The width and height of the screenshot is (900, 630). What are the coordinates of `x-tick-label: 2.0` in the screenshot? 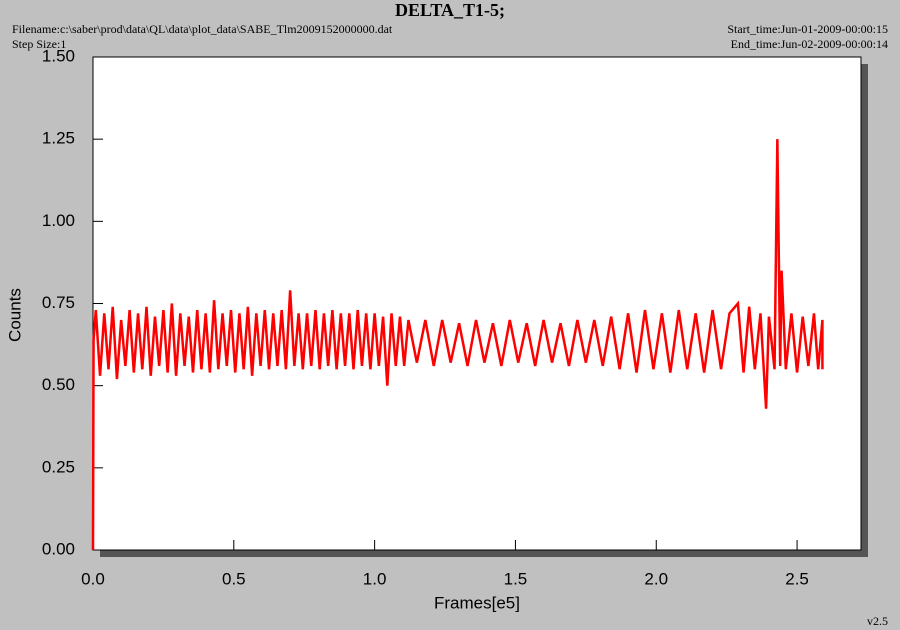 It's located at (656, 578).